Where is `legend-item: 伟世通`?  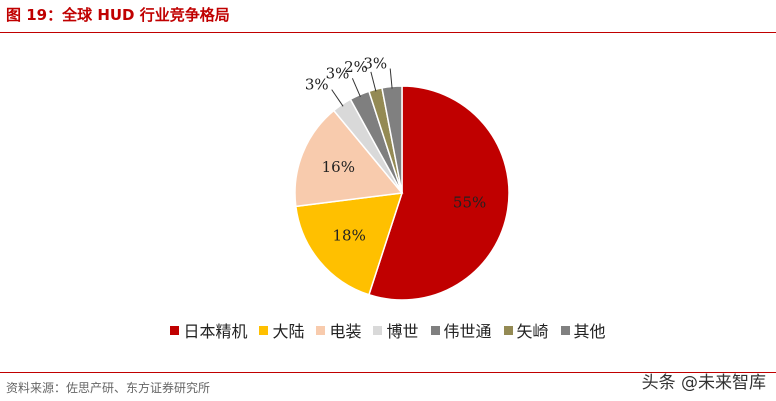
legend-item: 伟世通 is located at coordinates (461, 330).